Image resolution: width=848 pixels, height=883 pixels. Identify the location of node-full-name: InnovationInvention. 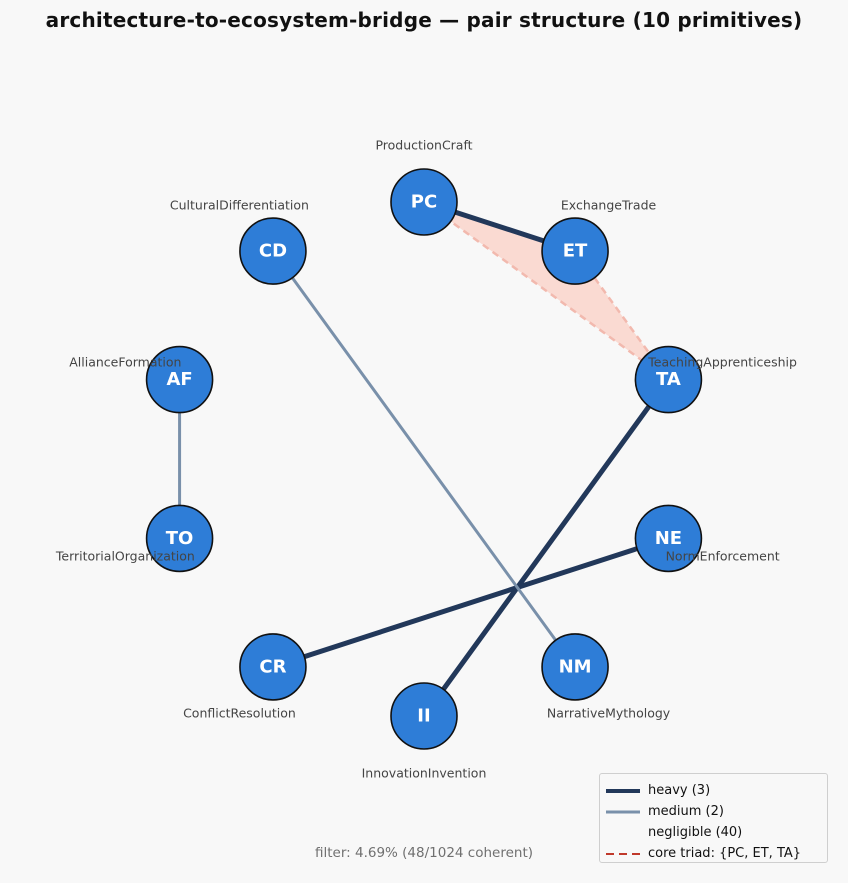
(424, 773).